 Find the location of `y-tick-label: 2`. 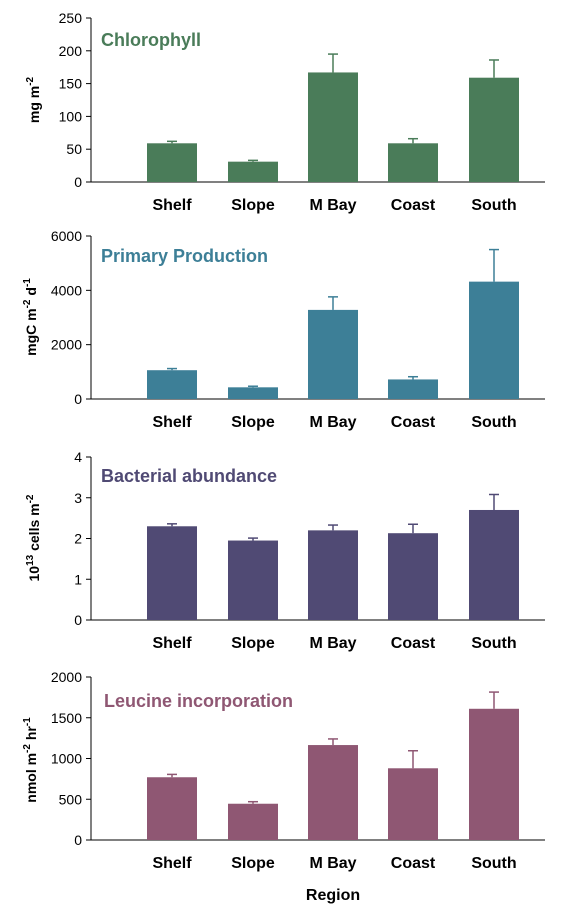

y-tick-label: 2 is located at coordinates (78, 539).